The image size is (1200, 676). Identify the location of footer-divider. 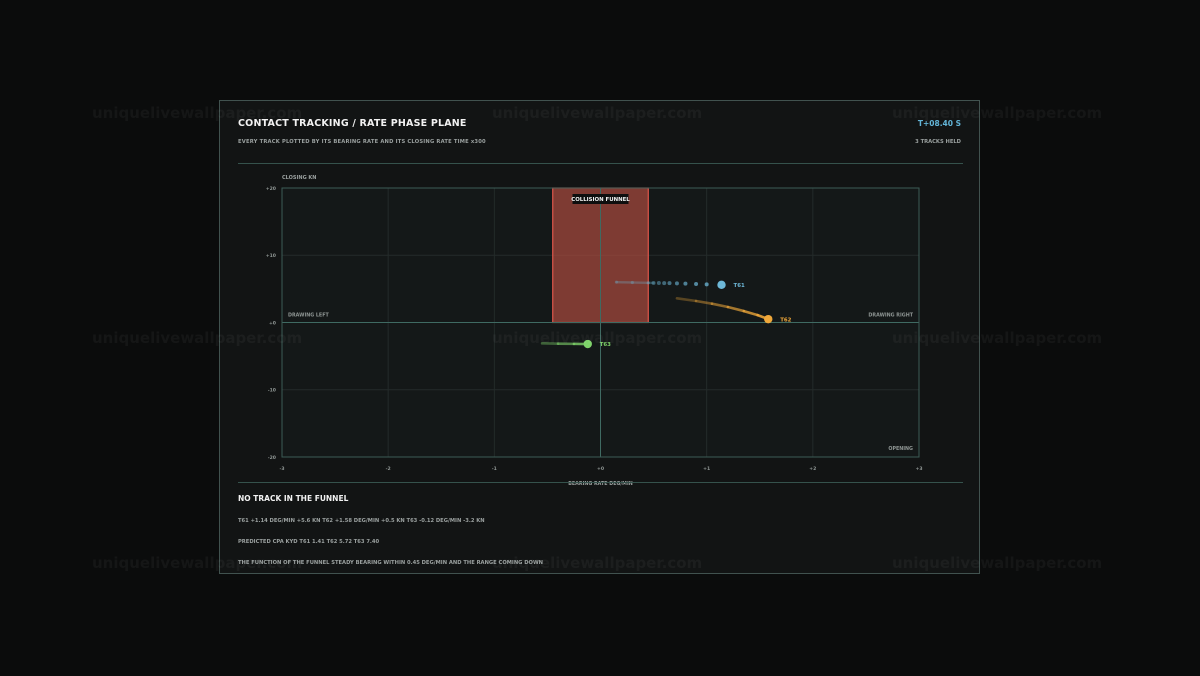
(600, 482).